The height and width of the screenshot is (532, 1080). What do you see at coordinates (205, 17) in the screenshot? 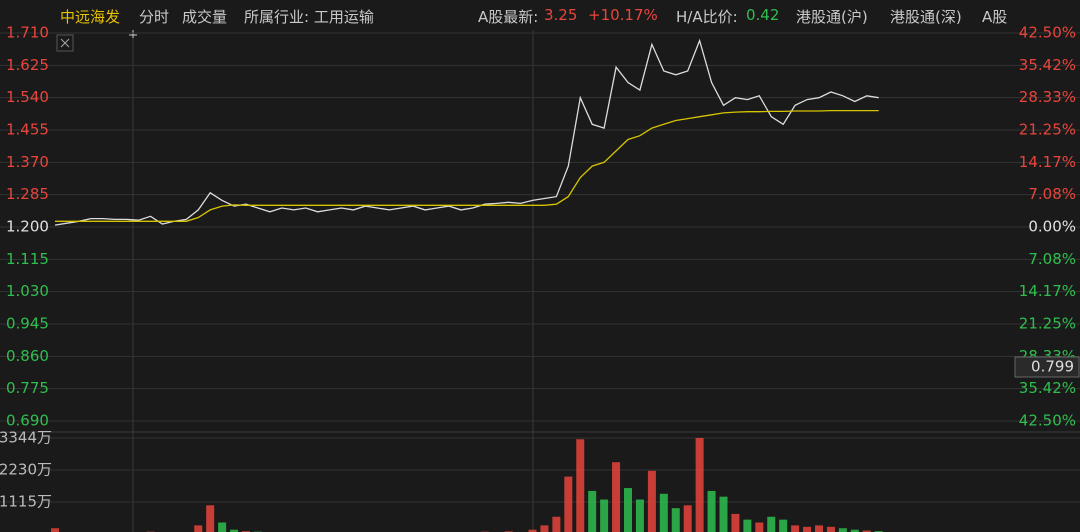
I see `tab: 成交量` at bounding box center [205, 17].